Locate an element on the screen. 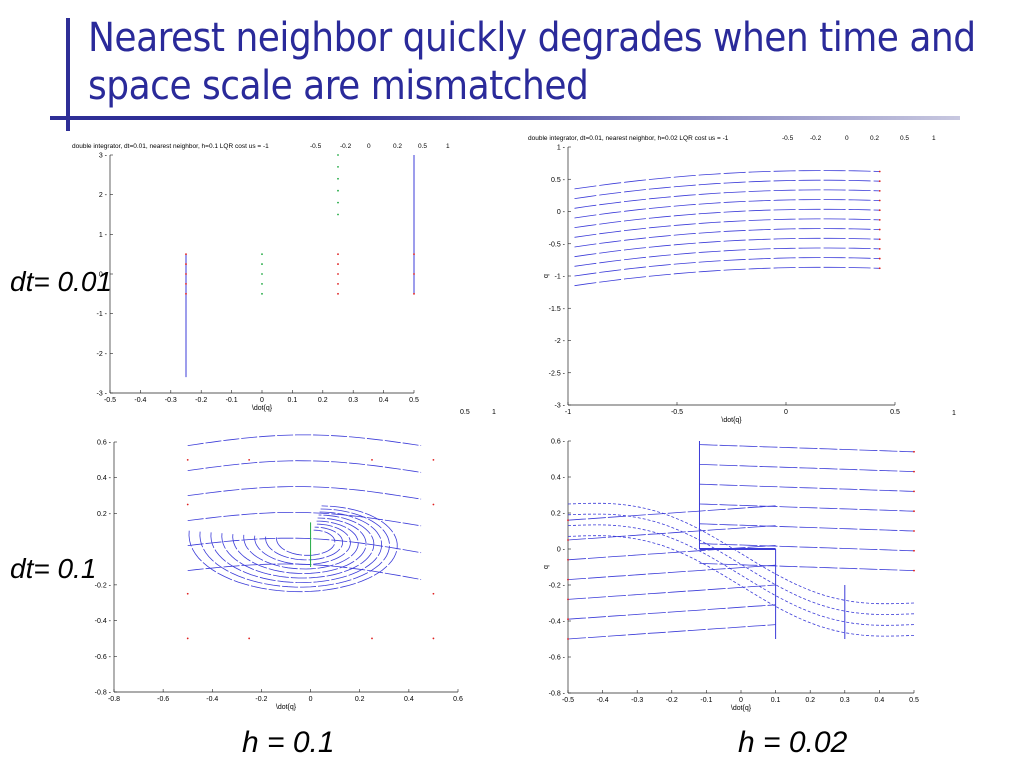 The width and height of the screenshot is (1024, 768). y-tick-label: -3 - is located at coordinates (102, 394).